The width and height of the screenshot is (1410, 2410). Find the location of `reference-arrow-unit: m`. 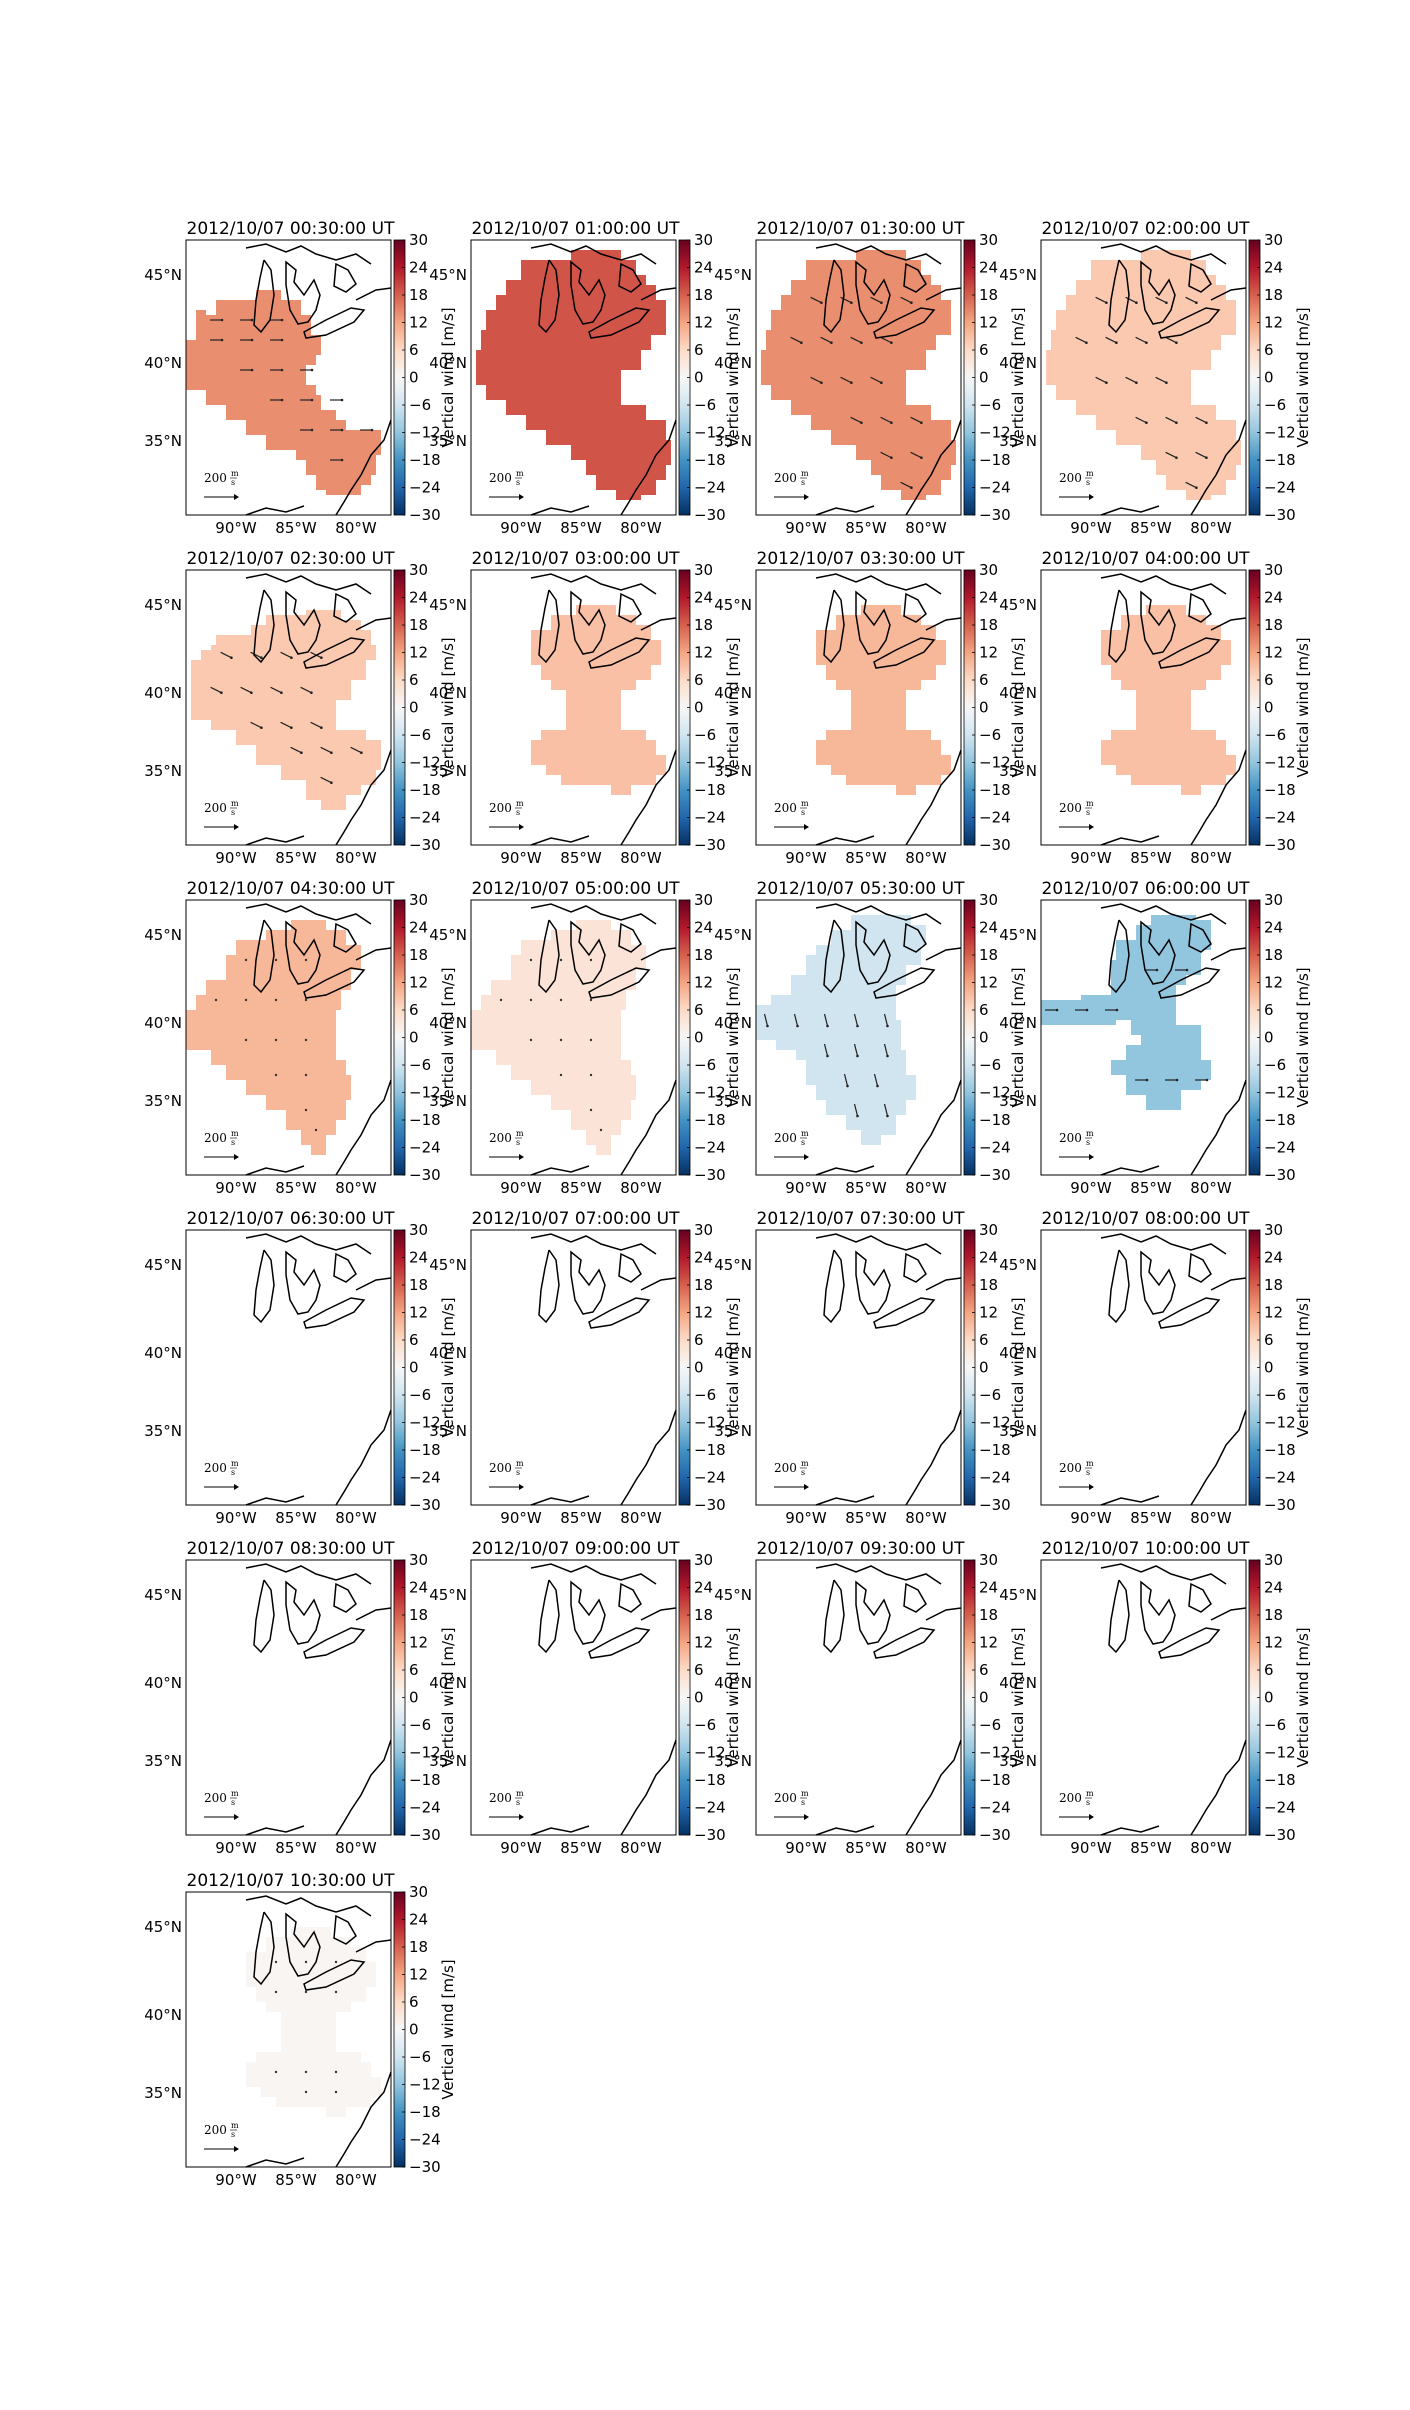

reference-arrow-unit: m is located at coordinates (235, 1793).